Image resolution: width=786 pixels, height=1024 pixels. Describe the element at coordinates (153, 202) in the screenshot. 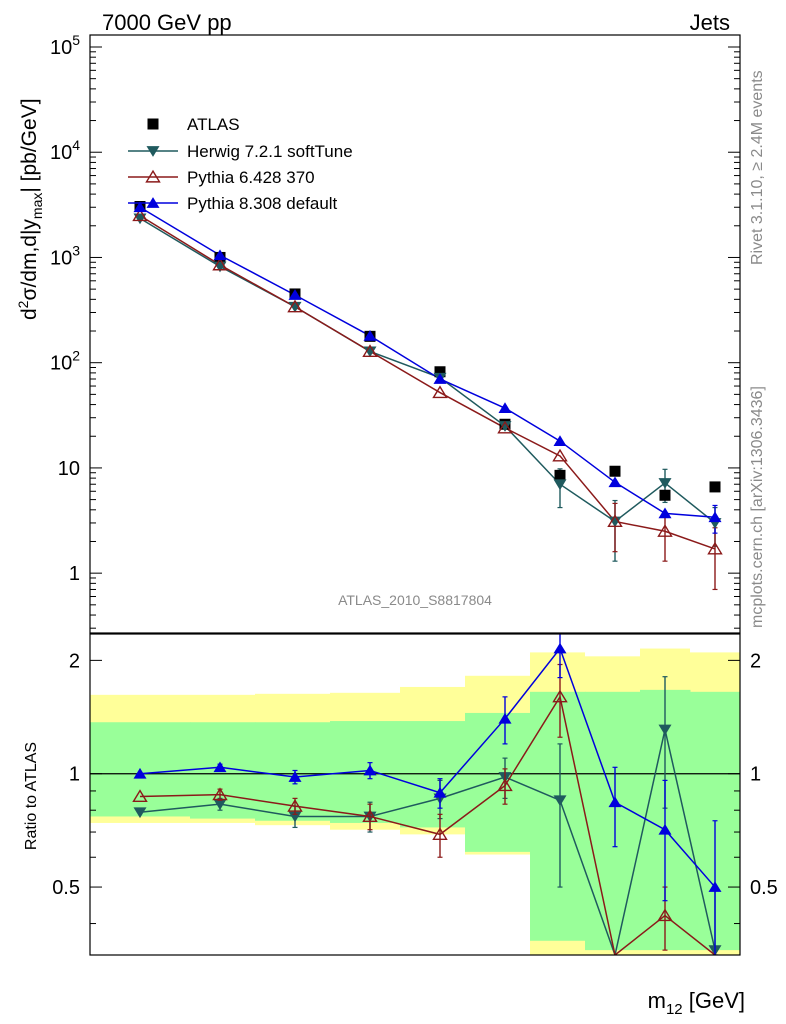

I see `legend-marker-pythia8` at that location.